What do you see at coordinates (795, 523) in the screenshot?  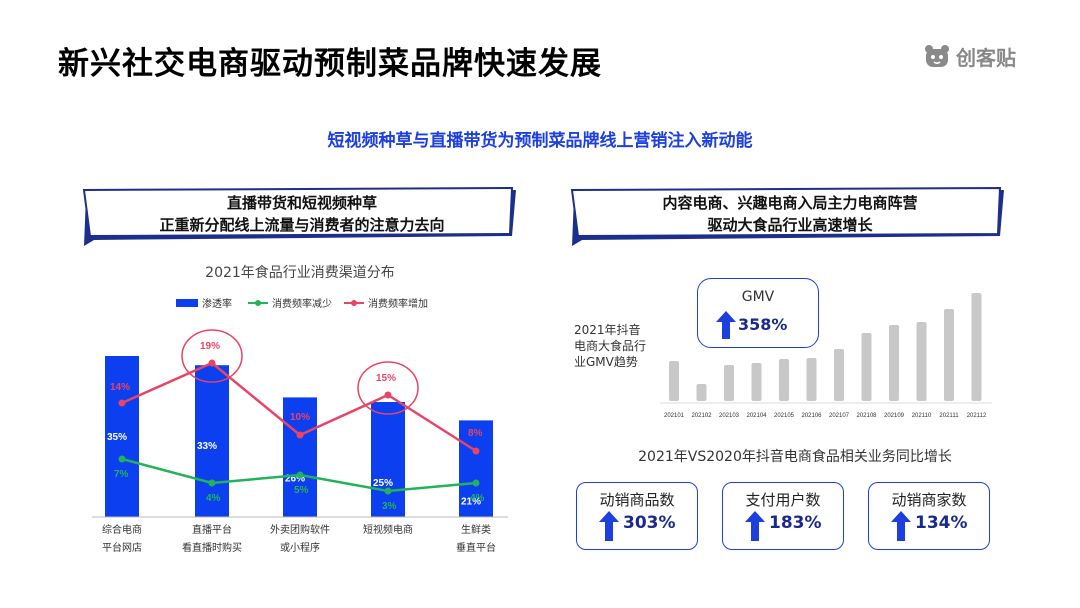 I see `stat-card-value: 183%` at bounding box center [795, 523].